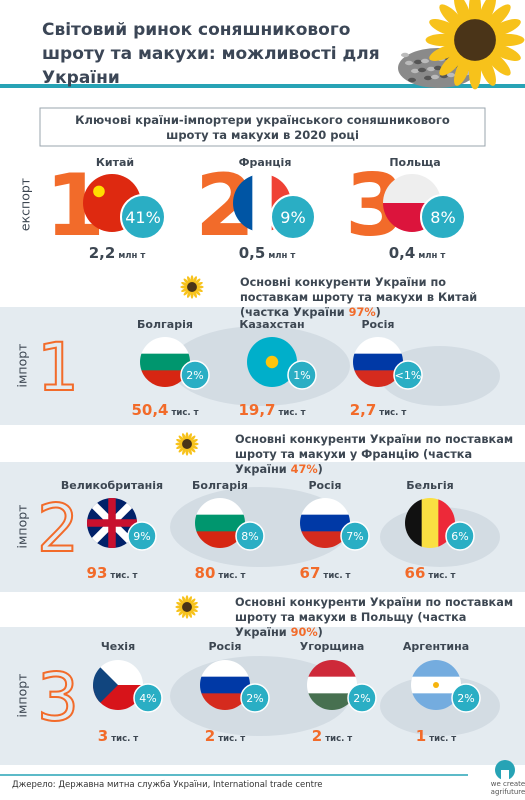 The width and height of the screenshot is (525, 800). Describe the element at coordinates (118, 646) in the screenshot. I see `country-label: Чехія` at that location.